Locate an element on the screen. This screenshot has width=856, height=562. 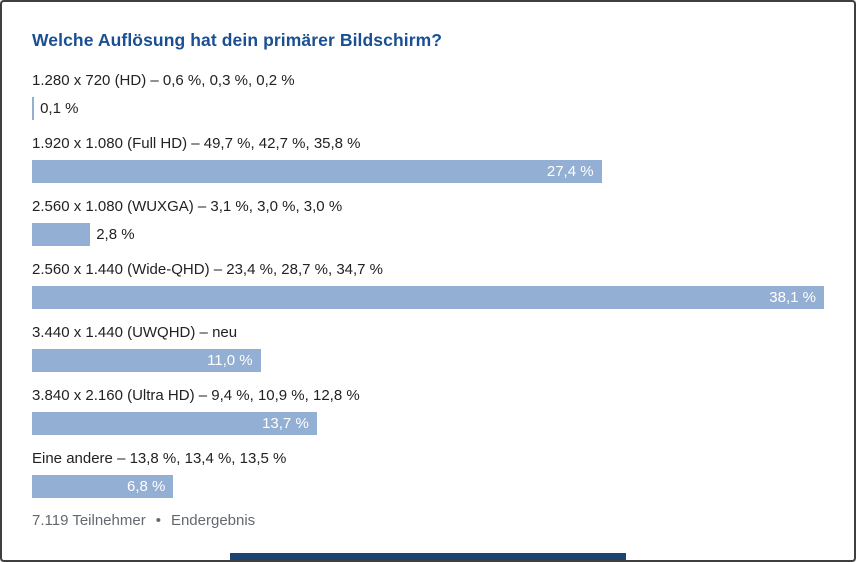
bottom-accent-bar is located at coordinates (428, 556).